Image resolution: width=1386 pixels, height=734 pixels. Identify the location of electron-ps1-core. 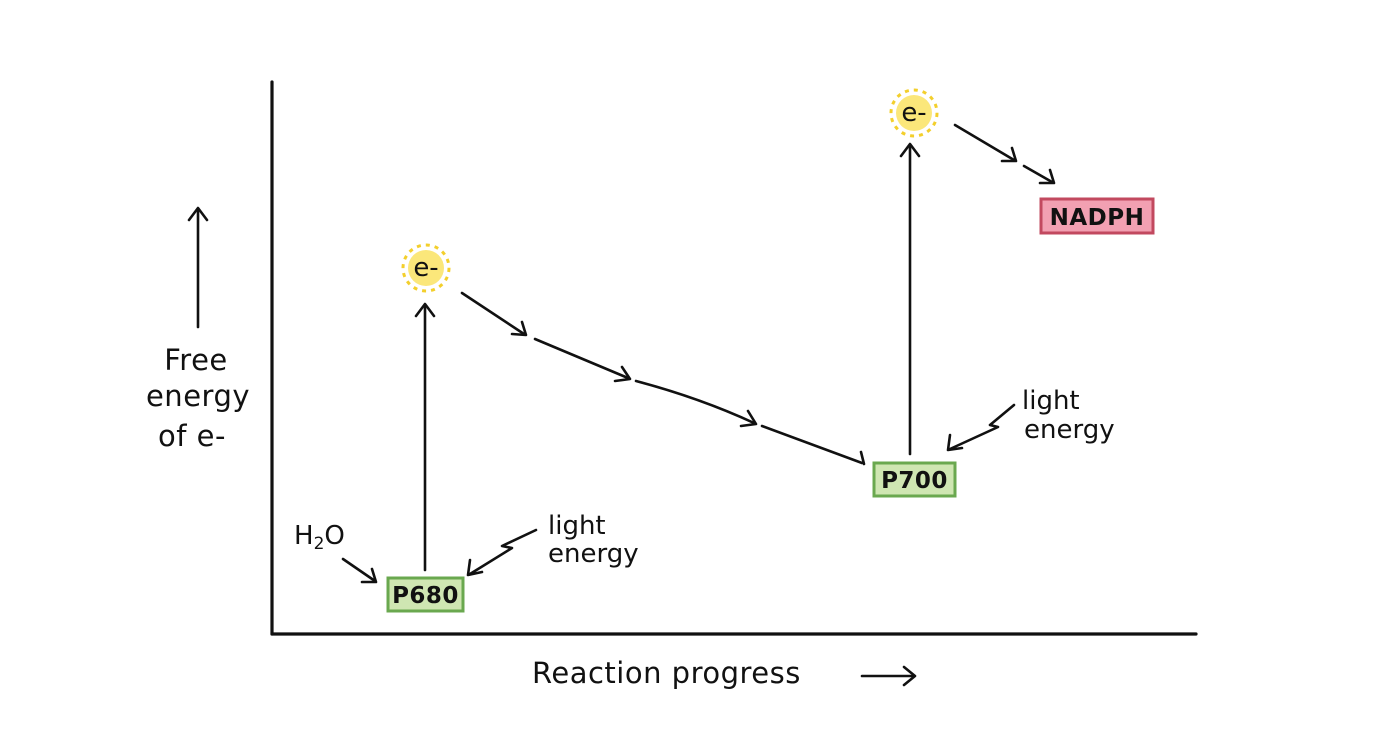
(914, 113).